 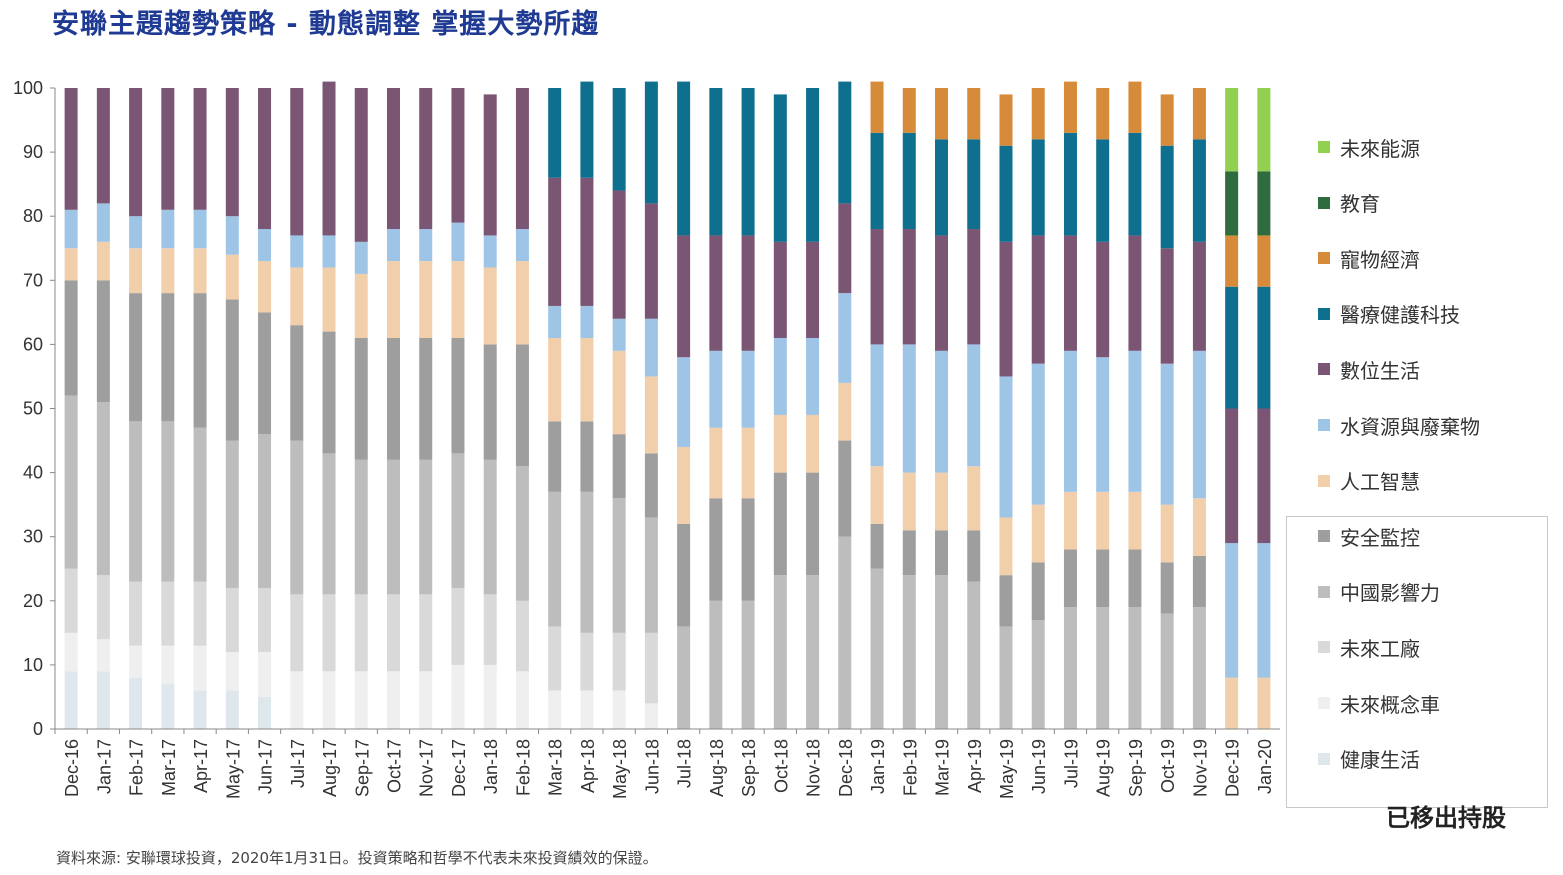 I want to click on x-tick-label: Feb-17, so click(x=137, y=767).